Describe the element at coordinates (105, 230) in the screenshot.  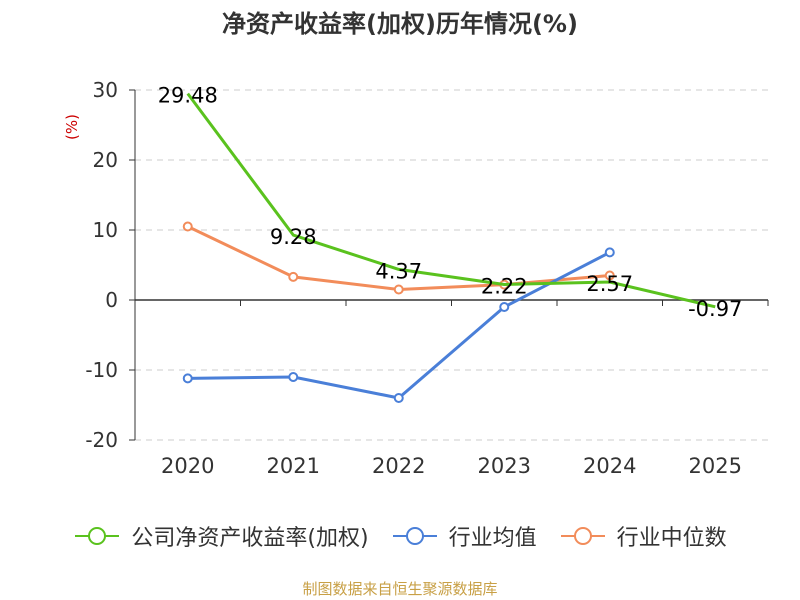
I see `y-tick-label: 10` at that location.